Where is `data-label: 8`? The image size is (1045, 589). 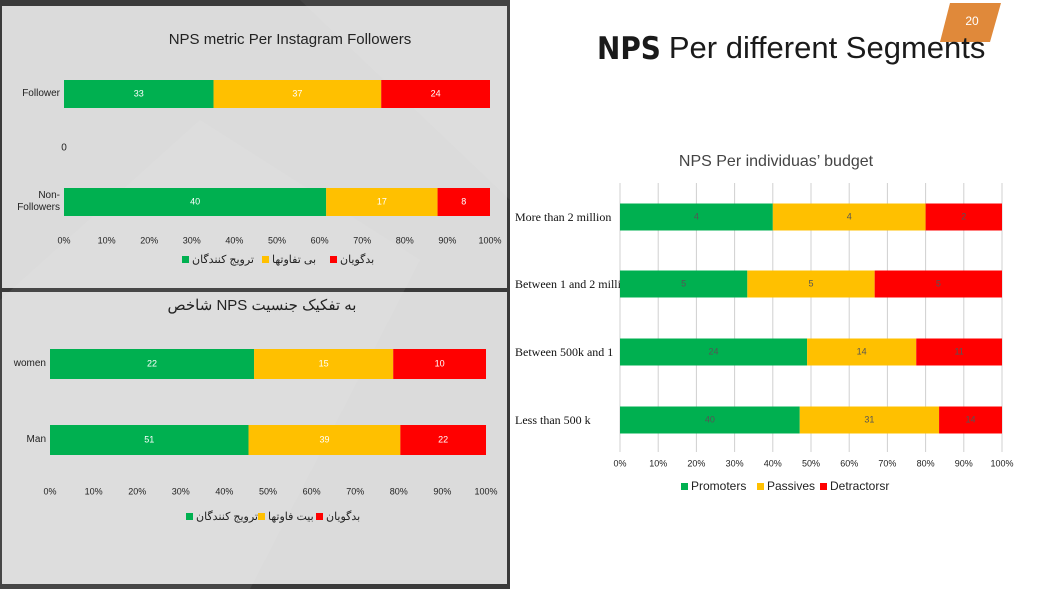 data-label: 8 is located at coordinates (463, 201).